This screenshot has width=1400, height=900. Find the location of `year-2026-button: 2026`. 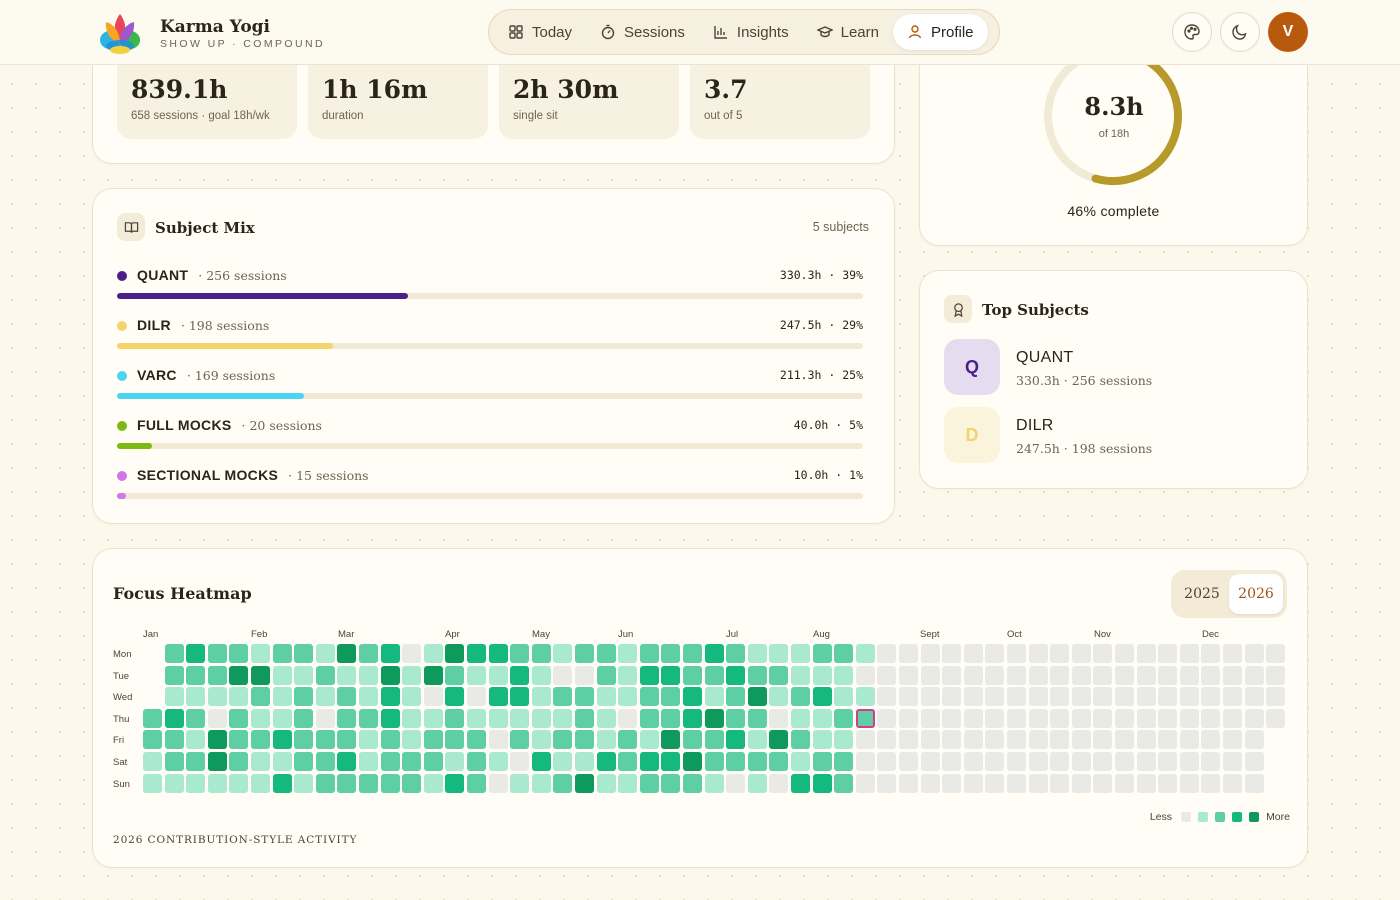

year-2026-button: 2026 is located at coordinates (1256, 594).